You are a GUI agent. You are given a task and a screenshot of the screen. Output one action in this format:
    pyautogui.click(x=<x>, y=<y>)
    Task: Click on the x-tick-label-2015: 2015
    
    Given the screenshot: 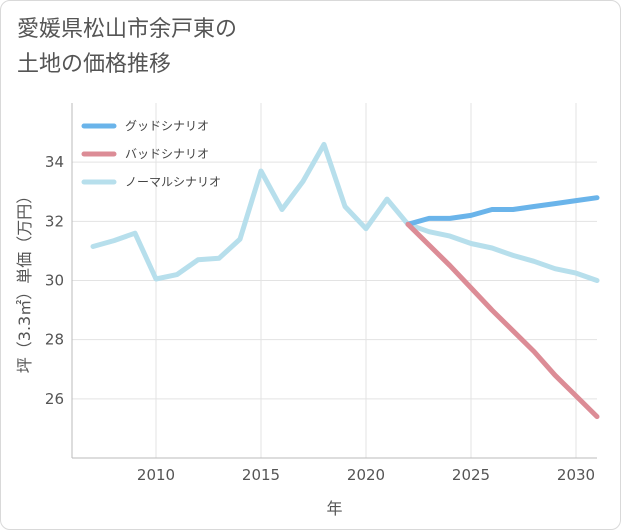 What is the action you would take?
    pyautogui.click(x=261, y=475)
    